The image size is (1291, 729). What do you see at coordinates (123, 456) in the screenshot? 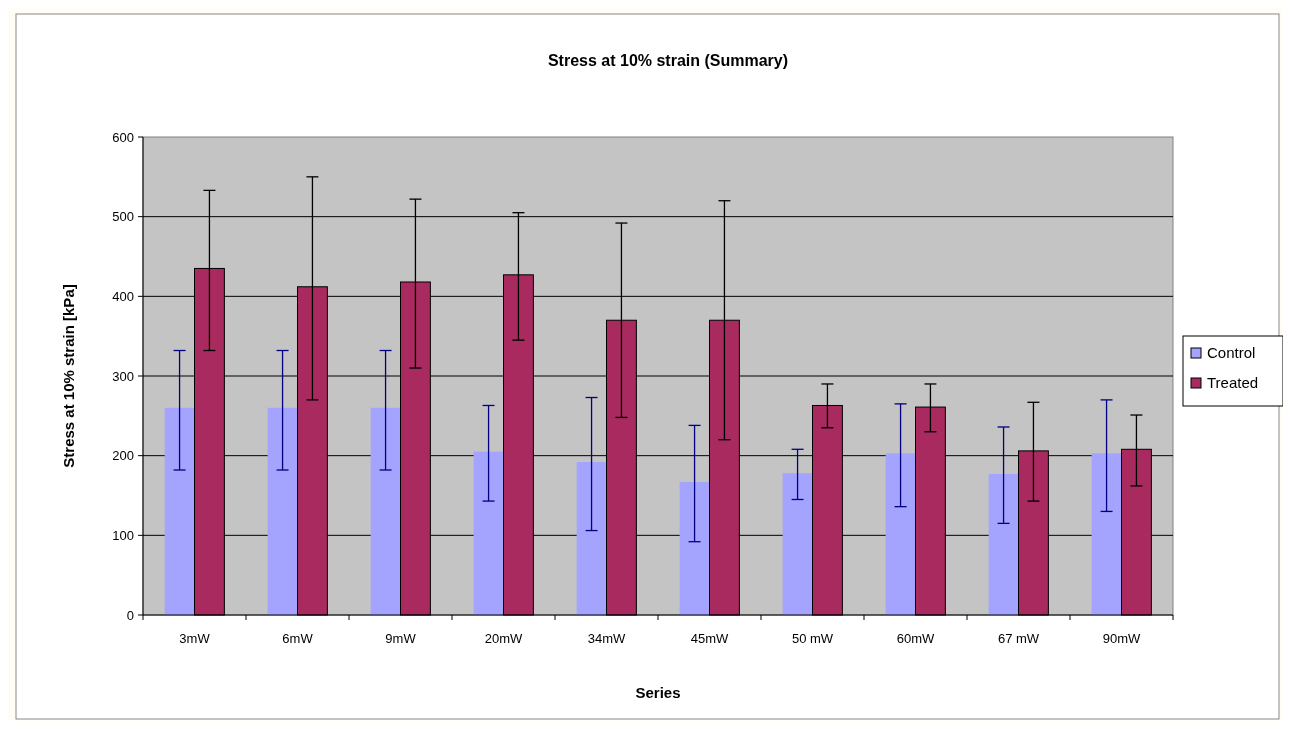
I see `y-tick-label: 200` at bounding box center [123, 456].